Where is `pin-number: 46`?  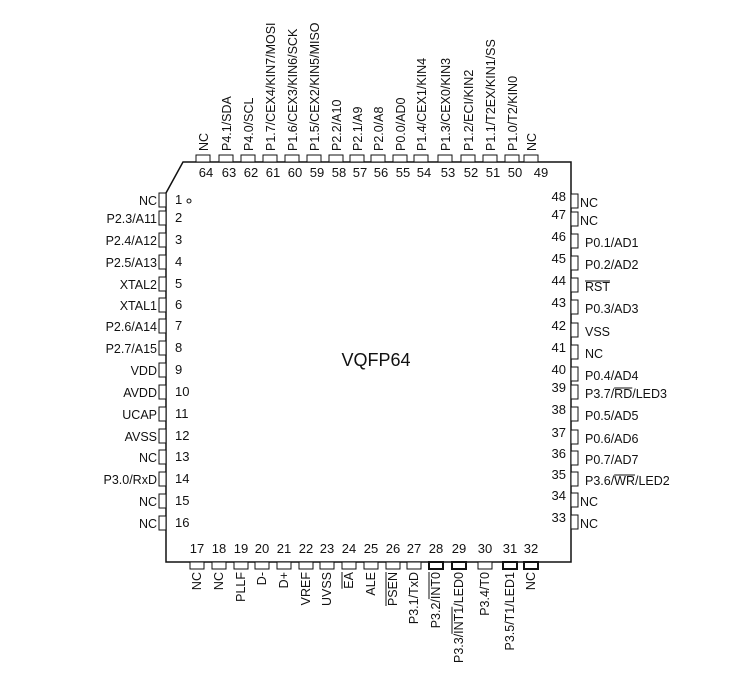
pin-number: 46 is located at coordinates (559, 236).